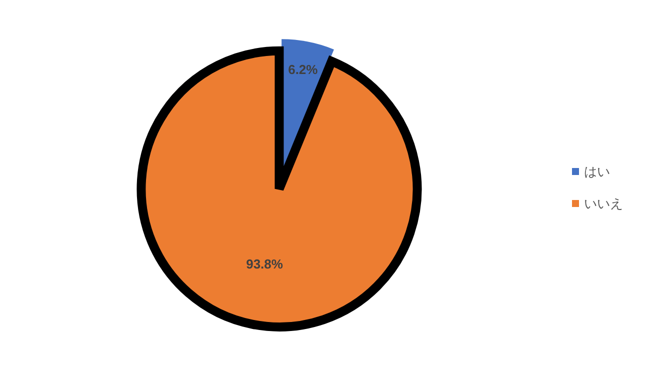  Describe the element at coordinates (597, 171) in the screenshot. I see `legend-label: はい` at that location.